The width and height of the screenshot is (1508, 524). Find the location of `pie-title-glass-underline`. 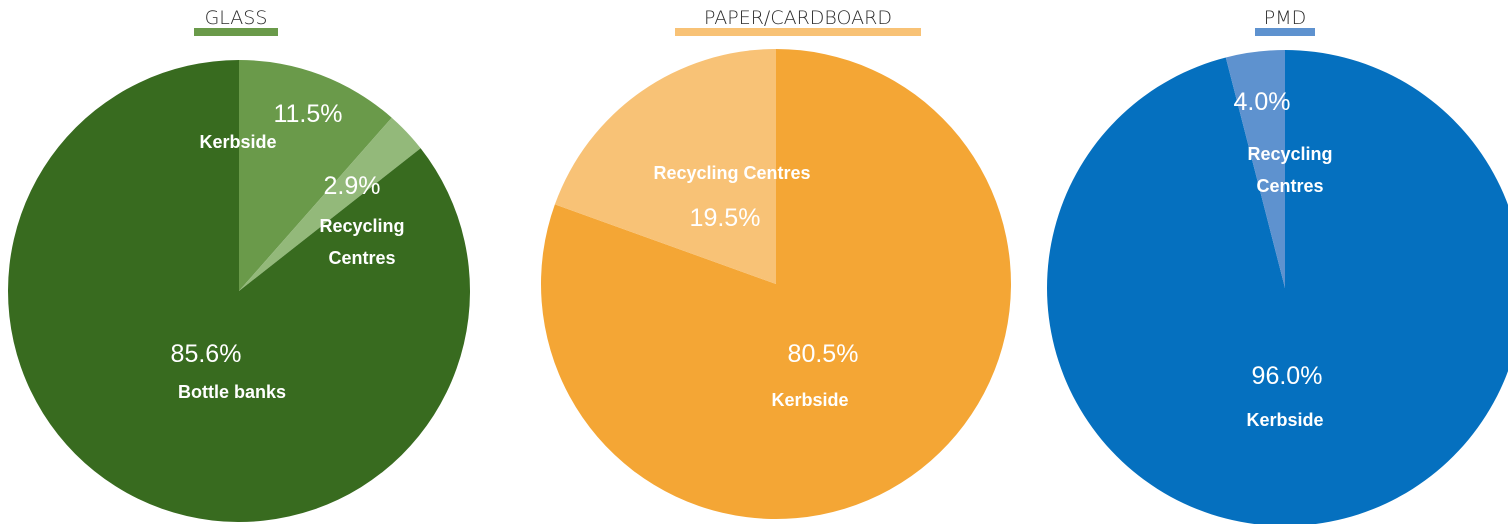

pie-title-glass-underline is located at coordinates (236, 32).